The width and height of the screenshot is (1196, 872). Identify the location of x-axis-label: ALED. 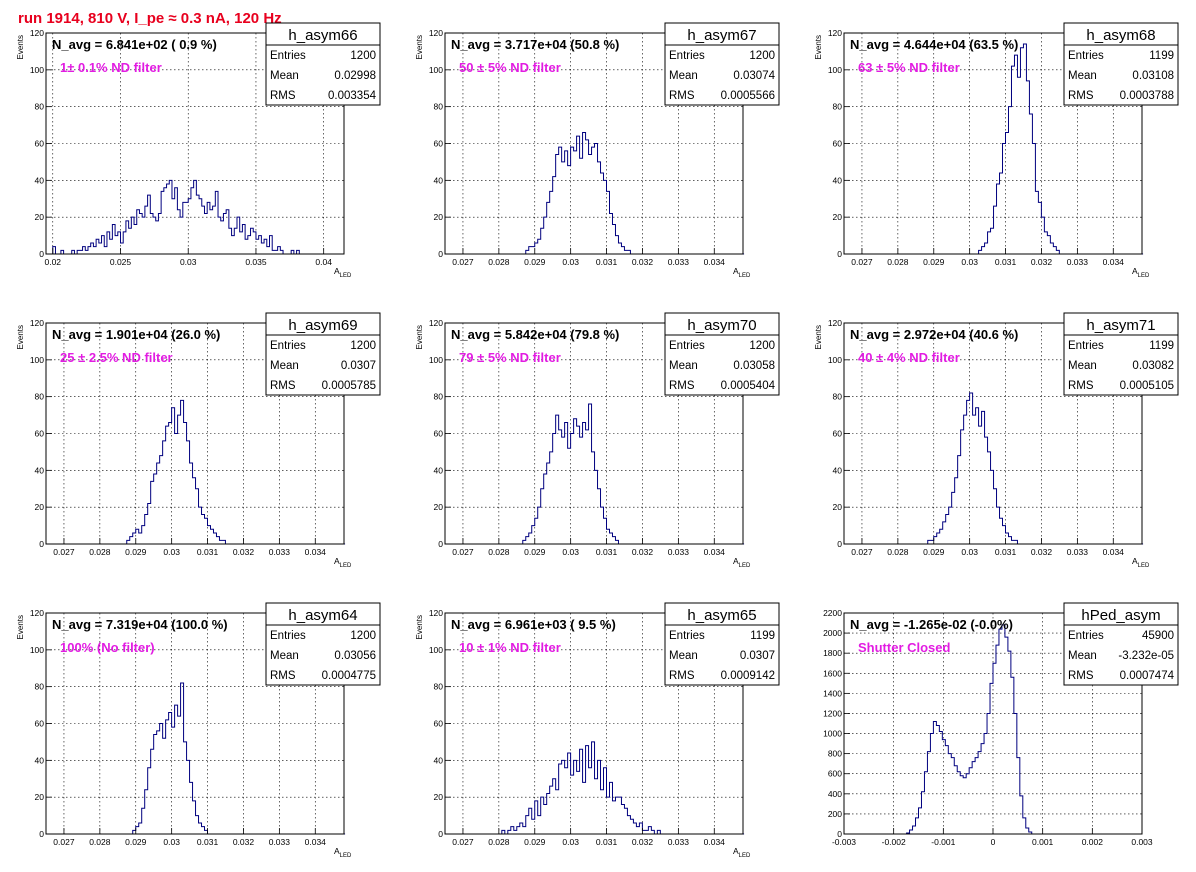
(742, 852).